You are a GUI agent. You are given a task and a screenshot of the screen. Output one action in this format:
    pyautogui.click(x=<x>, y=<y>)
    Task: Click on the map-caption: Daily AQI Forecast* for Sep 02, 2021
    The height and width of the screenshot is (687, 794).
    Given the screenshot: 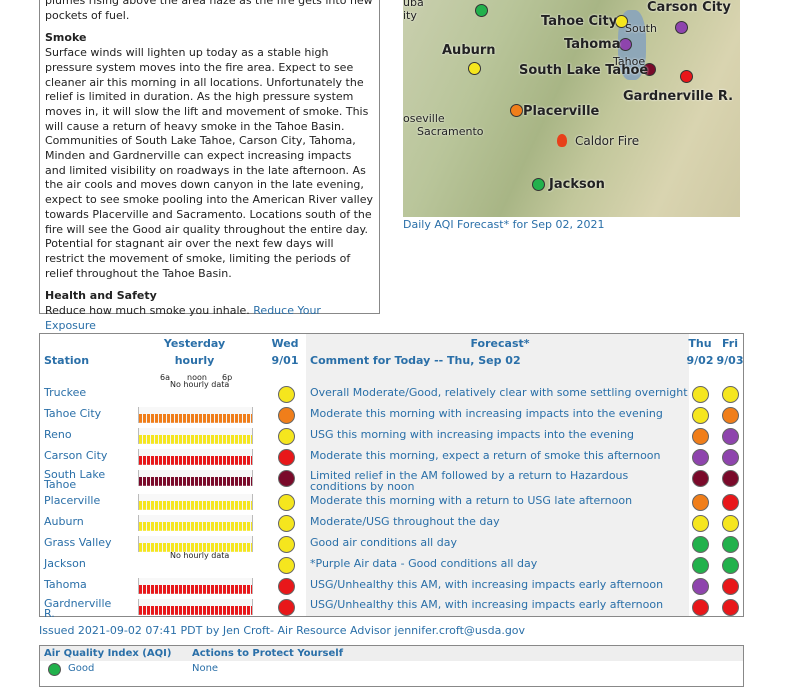 What is the action you would take?
    pyautogui.click(x=504, y=224)
    